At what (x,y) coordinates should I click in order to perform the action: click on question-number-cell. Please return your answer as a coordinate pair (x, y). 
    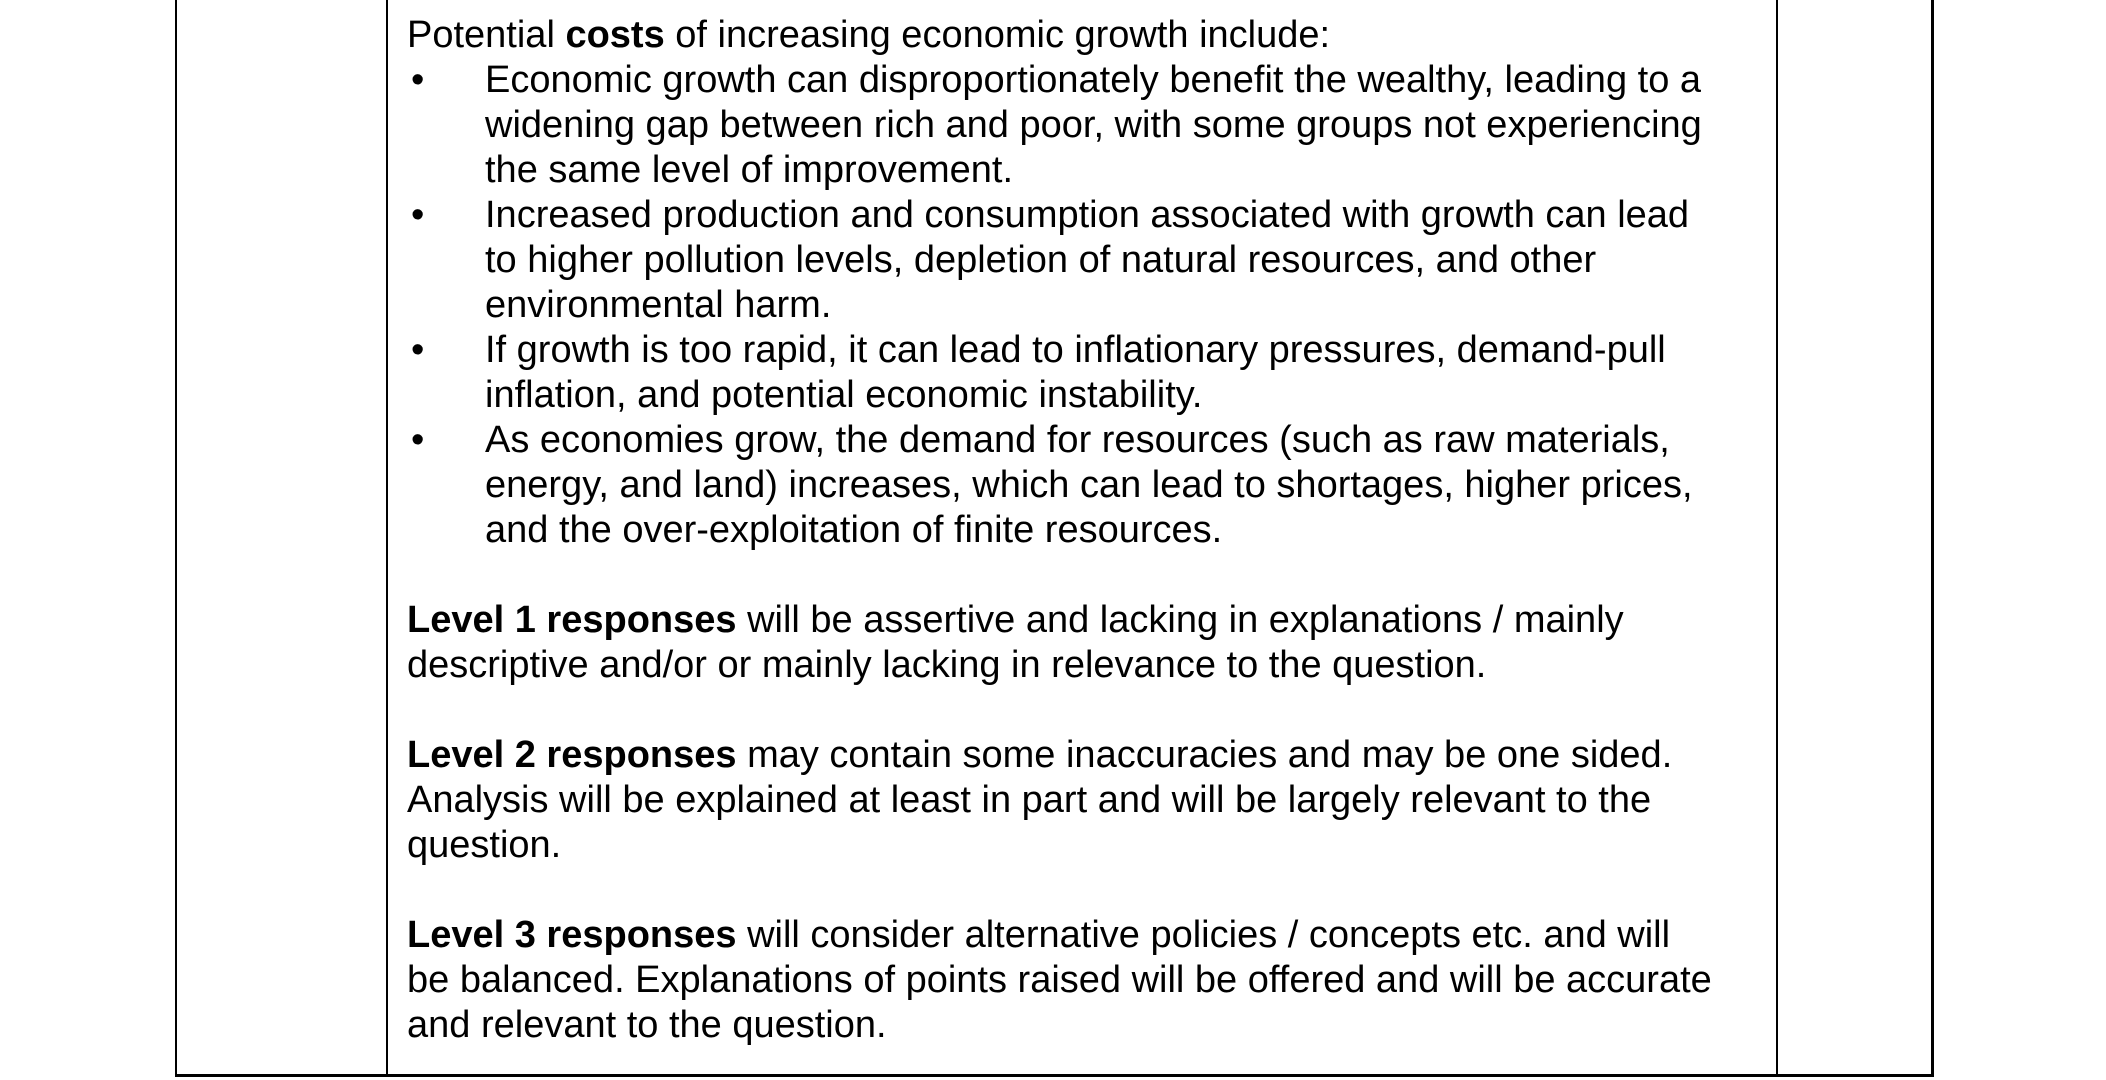
    Looking at the image, I should click on (281, 537).